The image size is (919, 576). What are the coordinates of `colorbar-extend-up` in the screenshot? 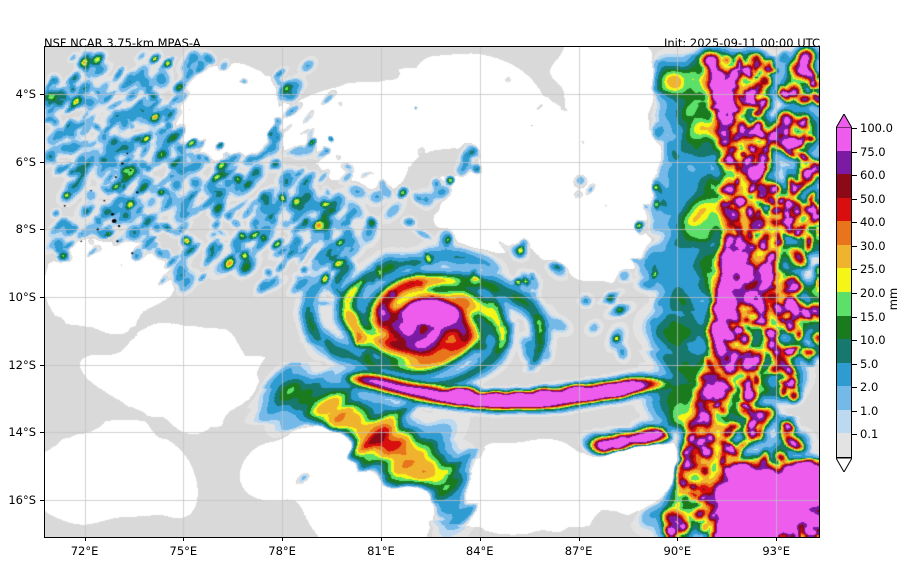 It's located at (844, 121).